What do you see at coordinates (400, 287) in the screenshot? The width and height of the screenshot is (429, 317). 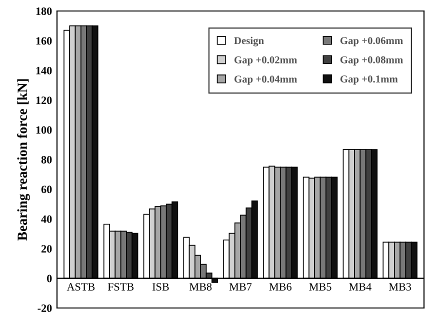 I see `x-tick-label: MB3` at bounding box center [400, 287].